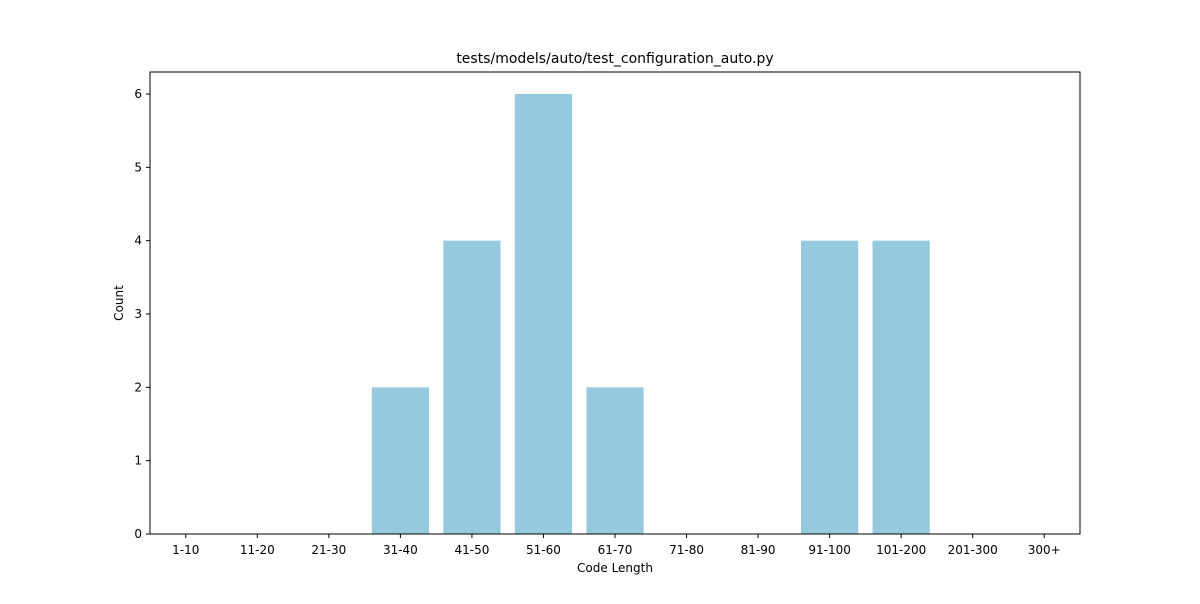 Image resolution: width=1200 pixels, height=604 pixels. What do you see at coordinates (138, 314) in the screenshot?
I see `y-tick-label: 3` at bounding box center [138, 314].